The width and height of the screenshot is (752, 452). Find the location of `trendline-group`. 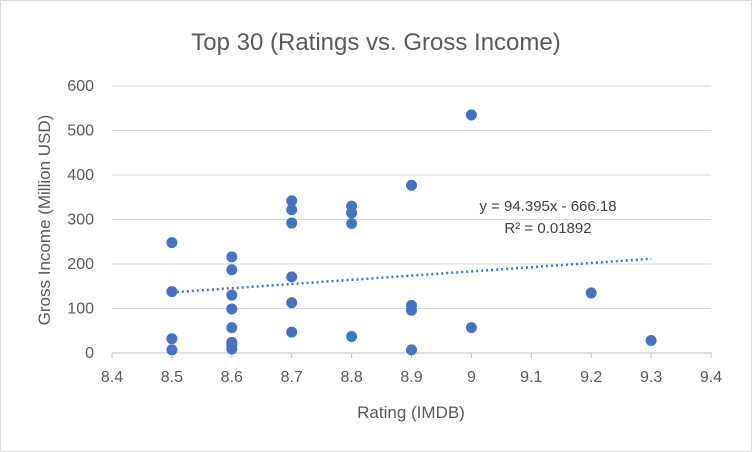

trendline-group is located at coordinates (411, 275).